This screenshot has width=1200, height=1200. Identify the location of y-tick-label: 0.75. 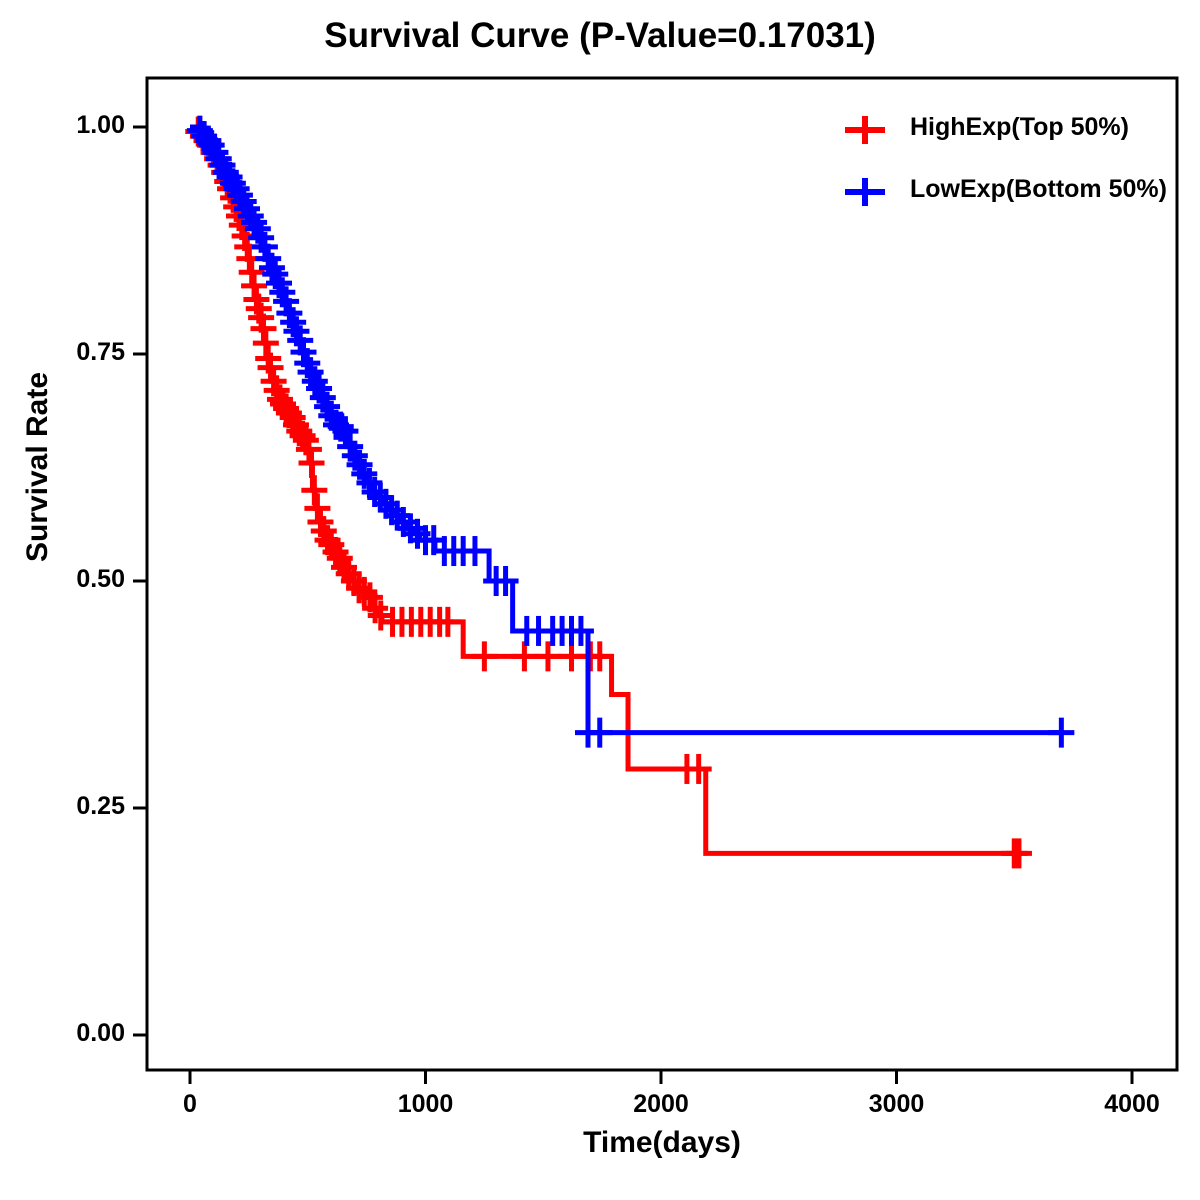
(100, 352).